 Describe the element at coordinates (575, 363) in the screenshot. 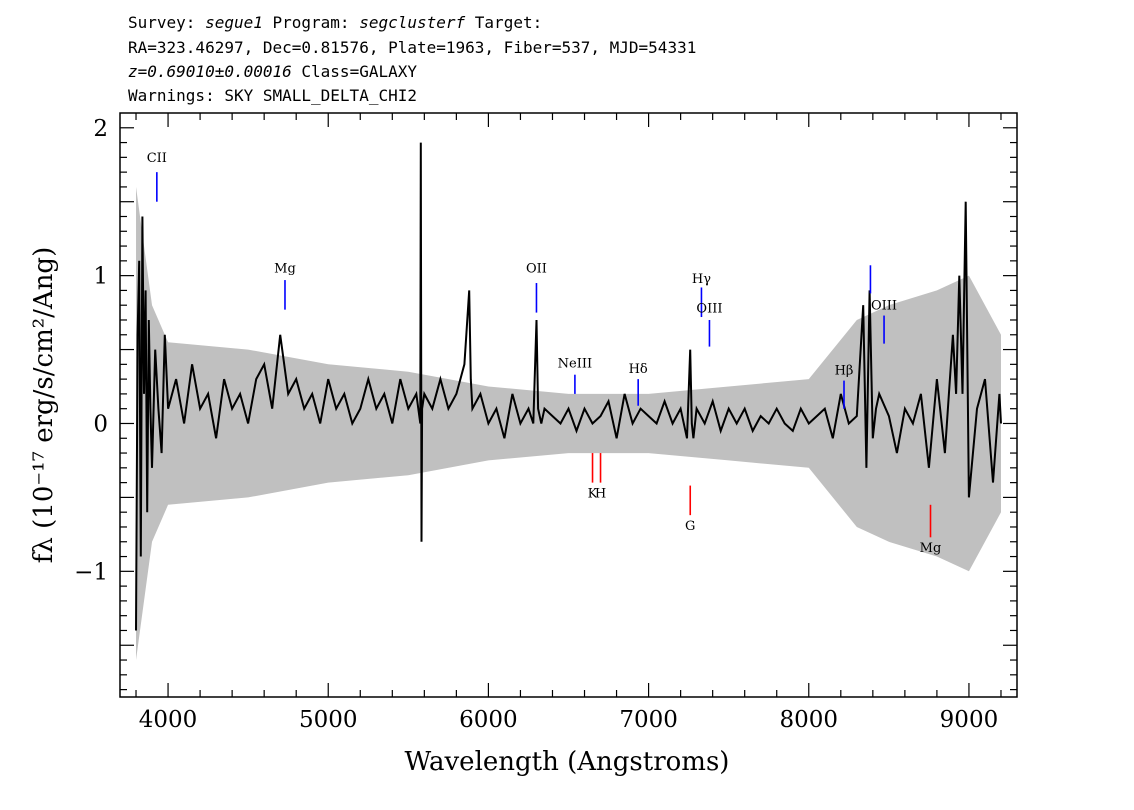

I see `emission-line-label: NeIII` at that location.